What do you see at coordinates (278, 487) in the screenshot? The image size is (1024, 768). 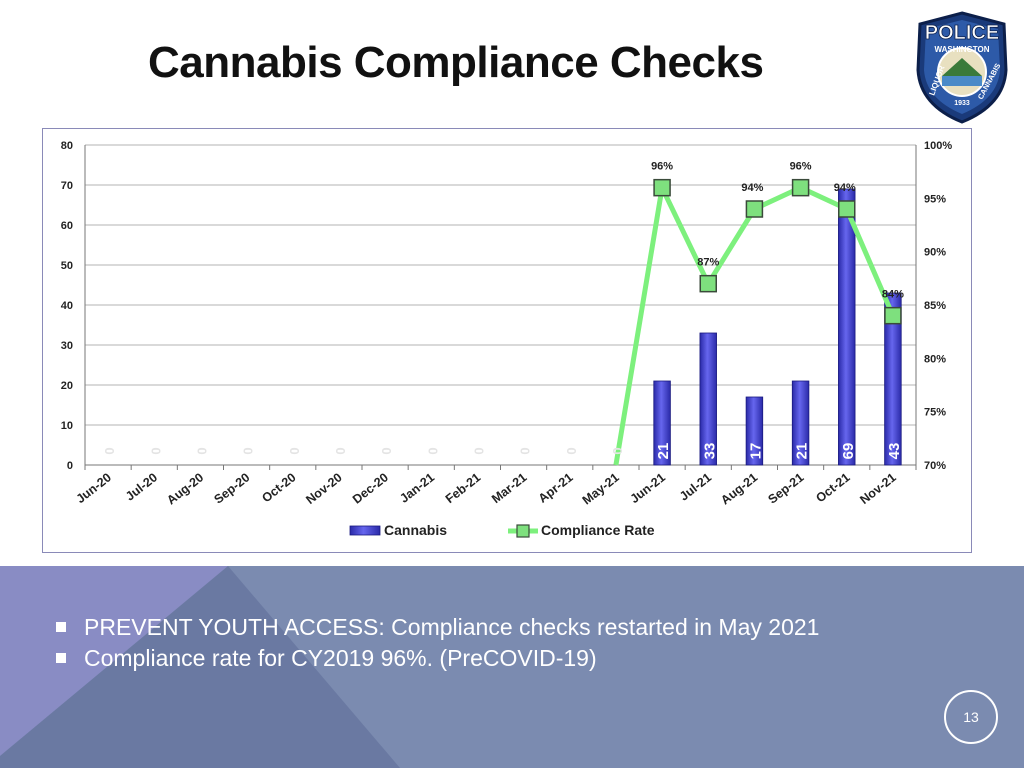 I see `x-tick-label: Oct-20` at bounding box center [278, 487].